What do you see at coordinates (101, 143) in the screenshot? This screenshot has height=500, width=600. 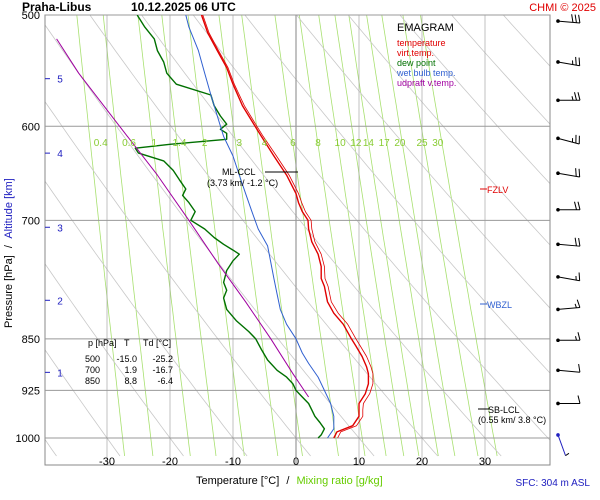 I see `mixing-ratio-label: 0.4` at bounding box center [101, 143].